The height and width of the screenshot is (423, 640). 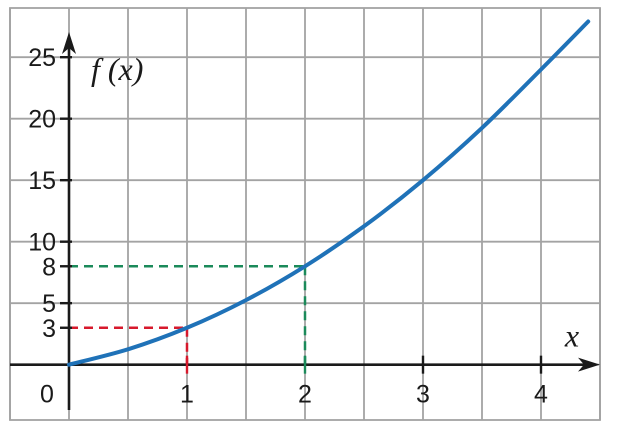 I want to click on x-axis-title: x, so click(x=571, y=336).